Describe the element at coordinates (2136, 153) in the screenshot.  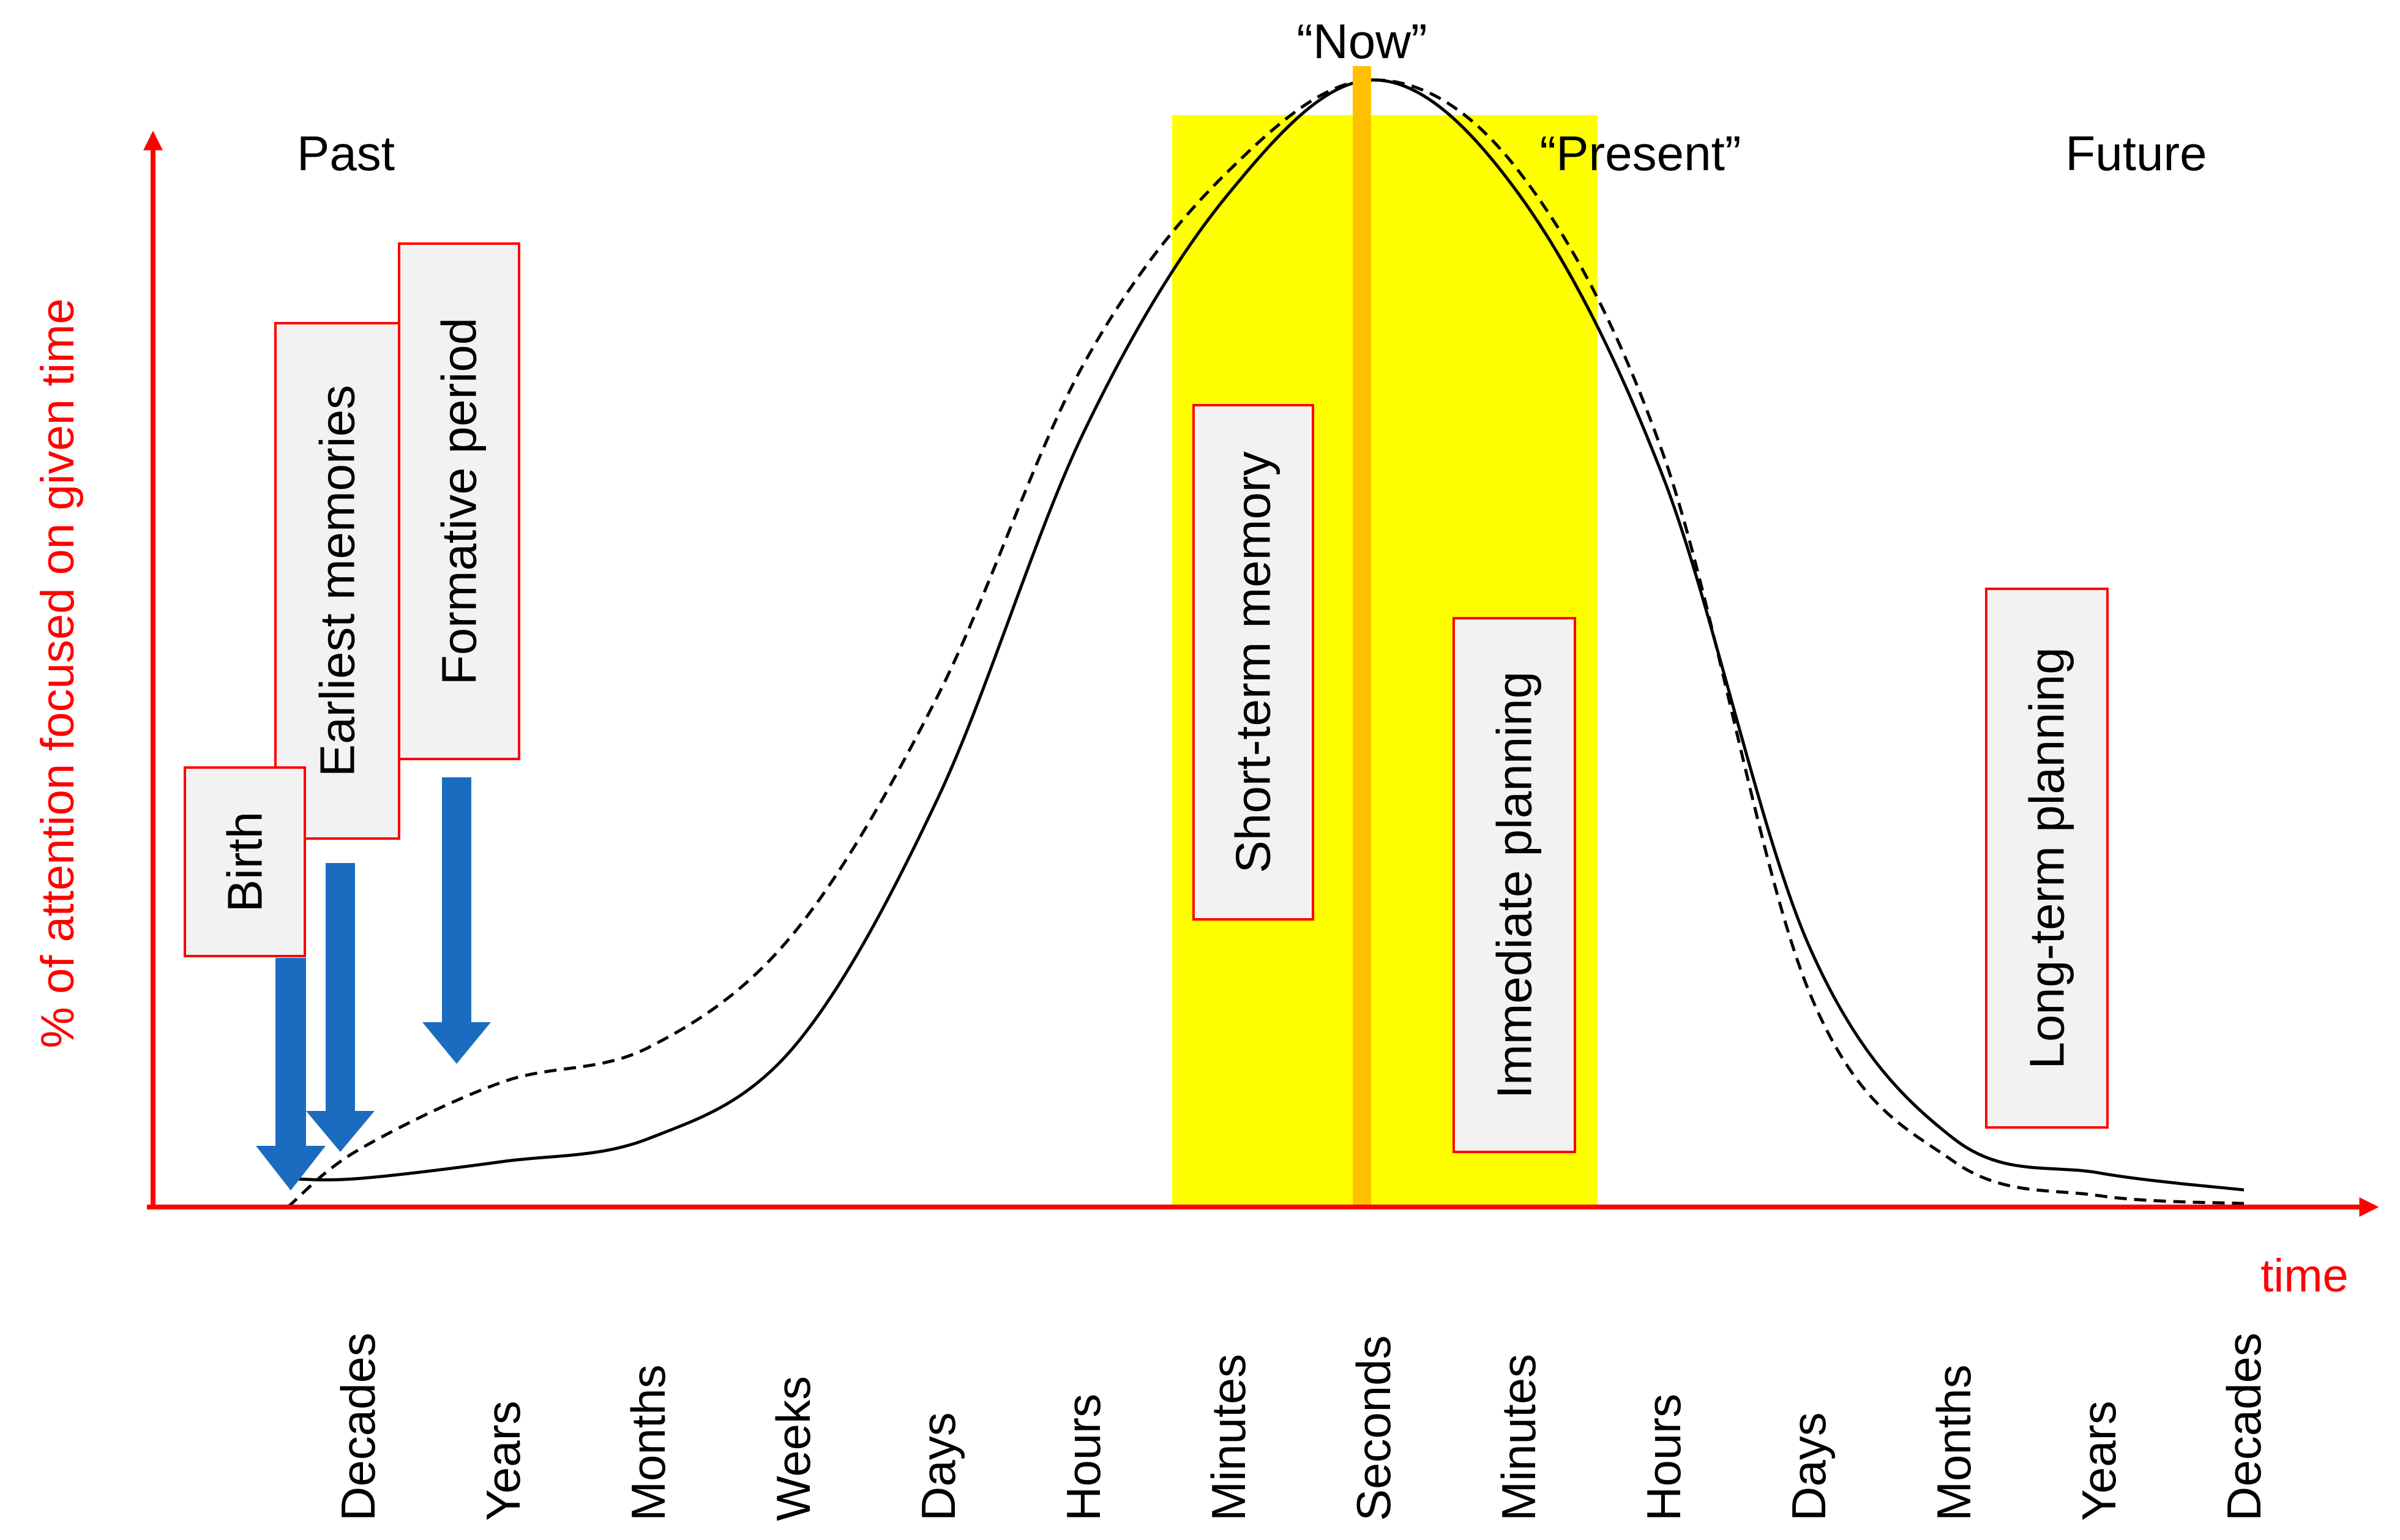
I see `future-label: Future` at that location.